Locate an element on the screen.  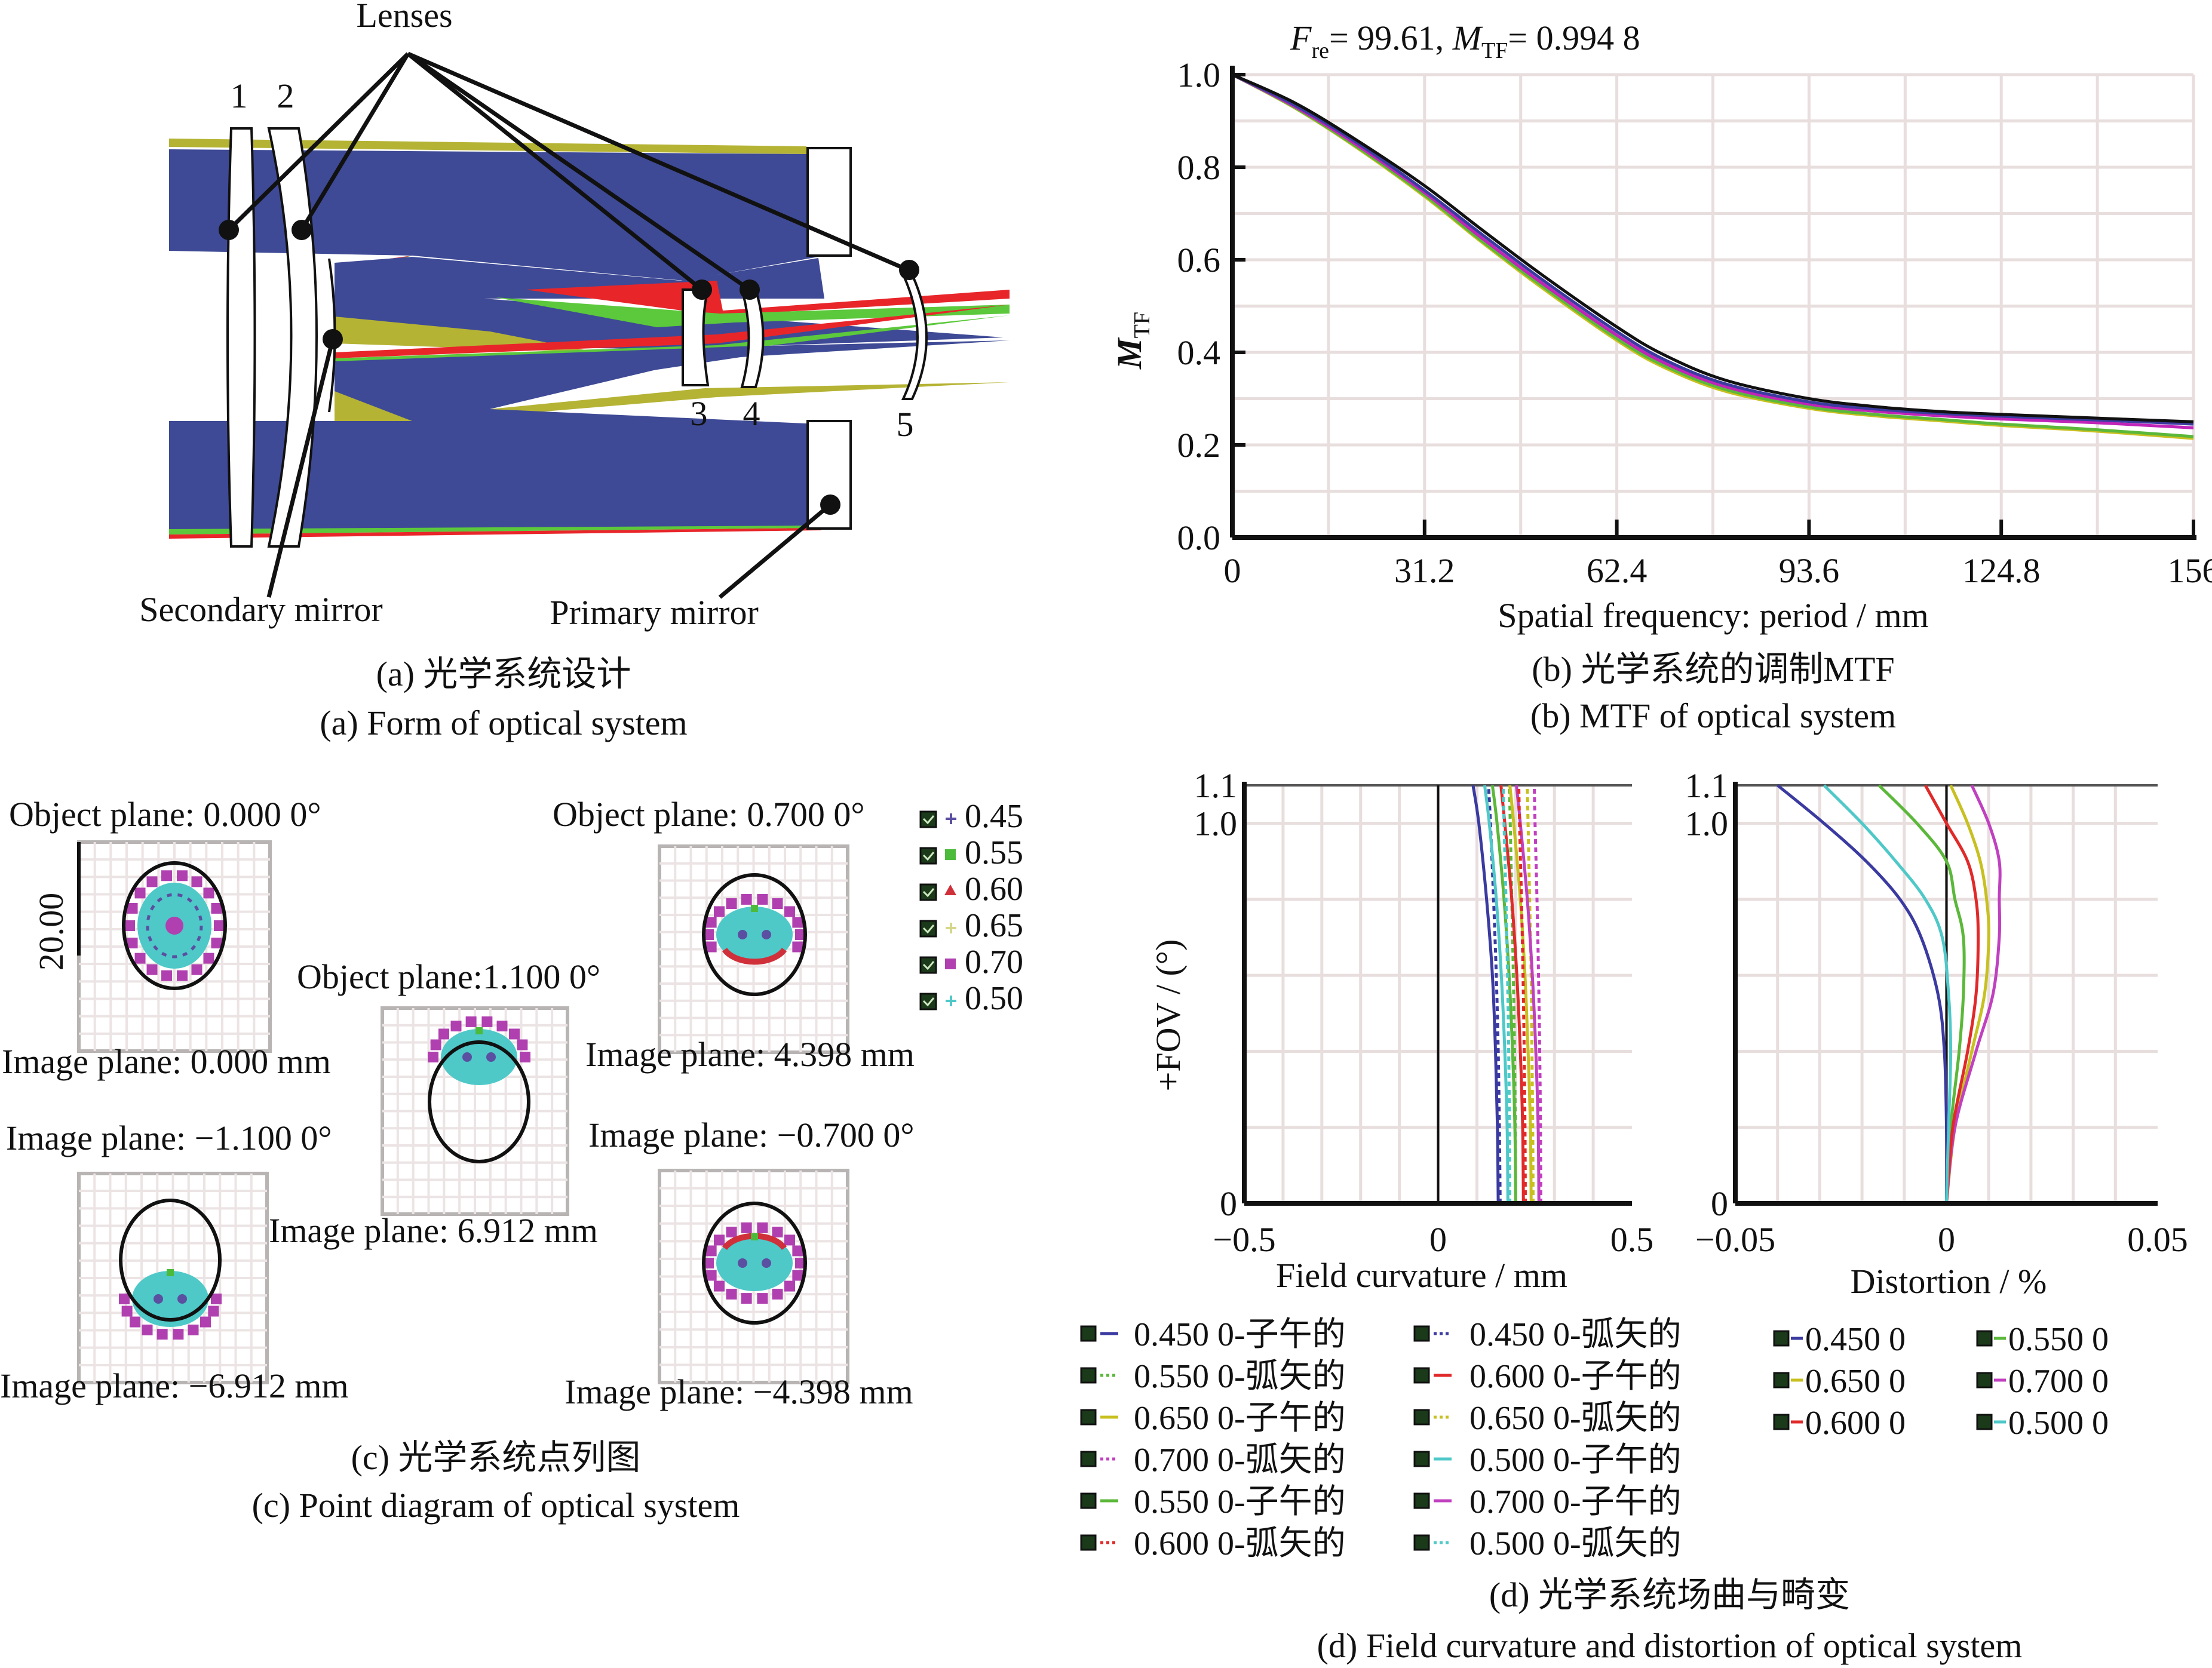
mtf-lines is located at coordinates (1713, 256).